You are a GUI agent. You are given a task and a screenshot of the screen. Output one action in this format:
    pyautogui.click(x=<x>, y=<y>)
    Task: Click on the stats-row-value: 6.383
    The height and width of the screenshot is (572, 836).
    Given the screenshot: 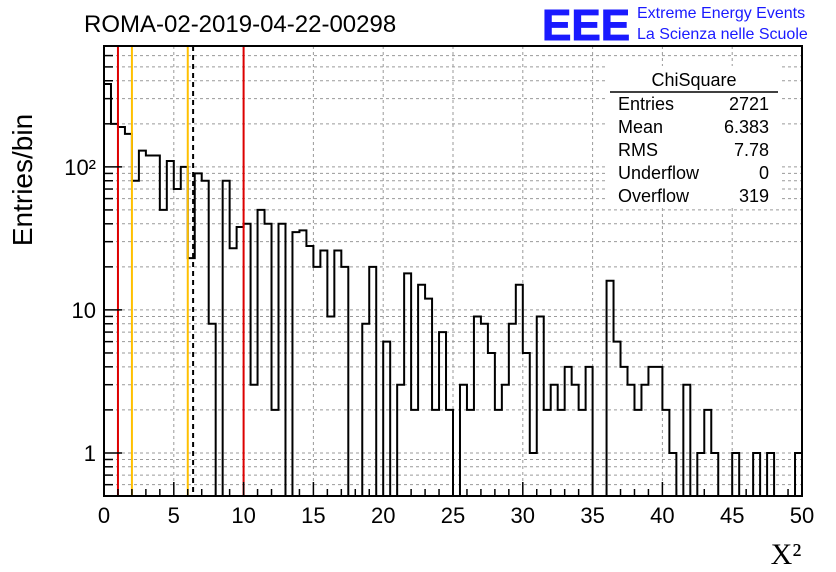 What is the action you would take?
    pyautogui.click(x=746, y=127)
    